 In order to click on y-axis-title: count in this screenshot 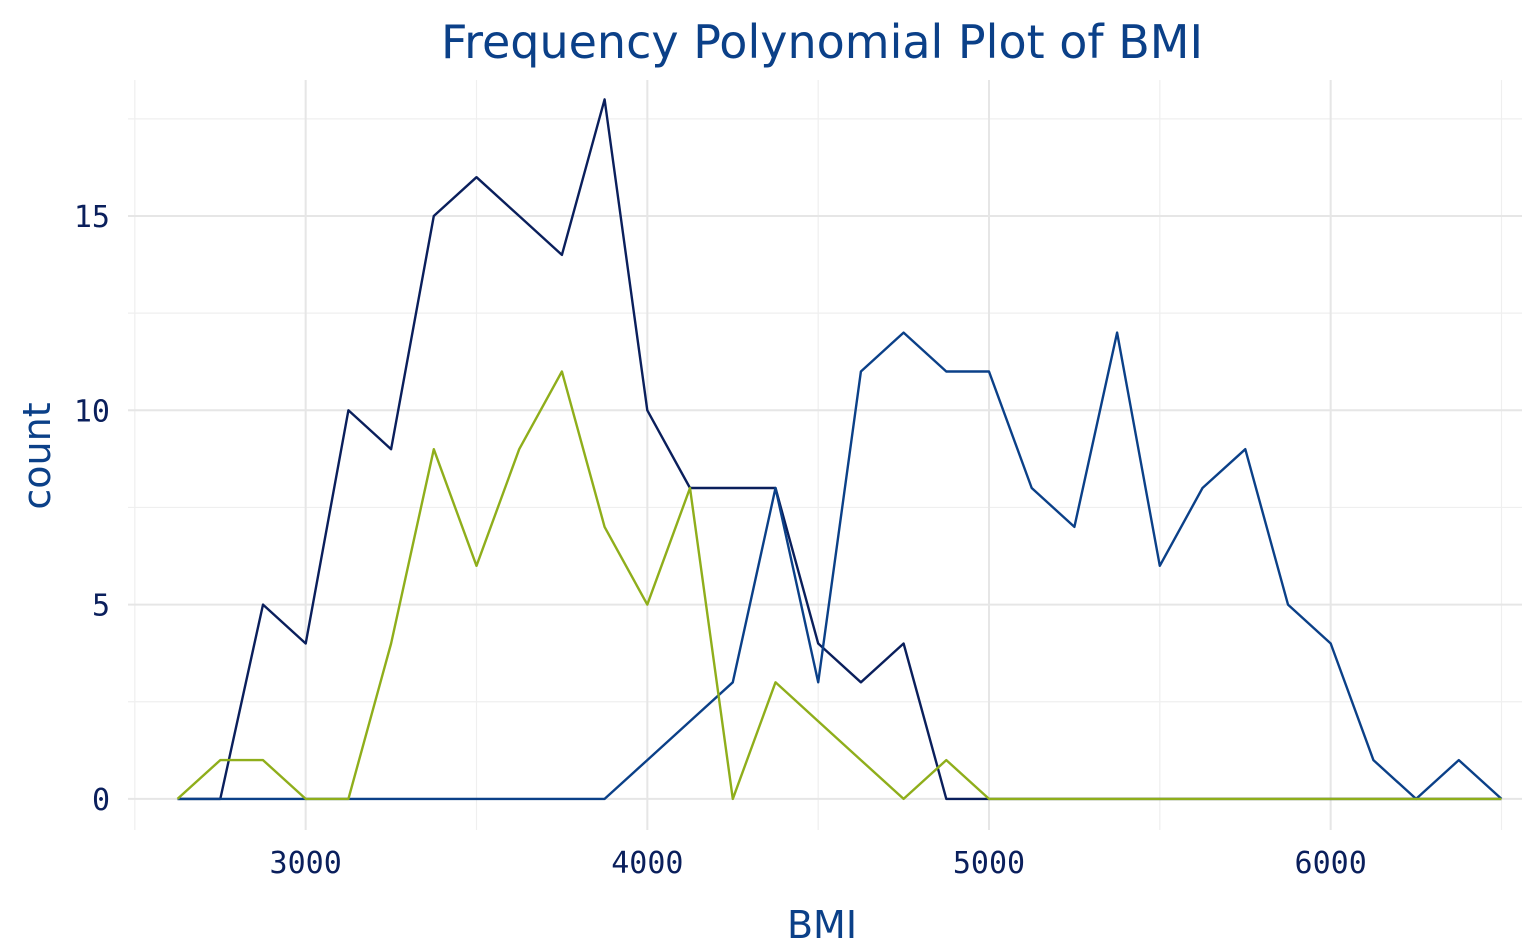, I will do `click(37, 455)`.